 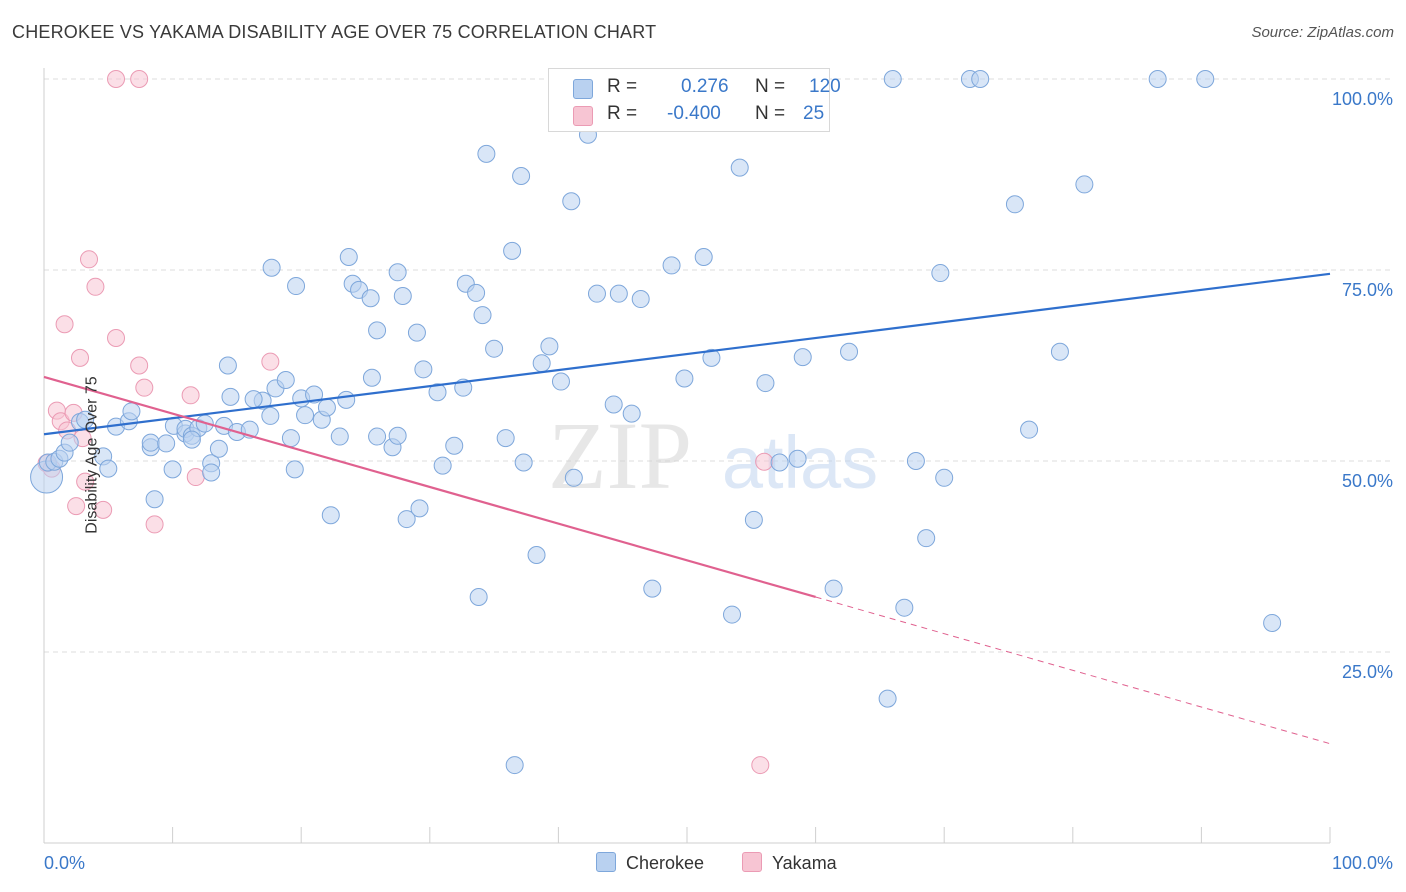 What do you see at coordinates (1367, 481) in the screenshot?
I see `y-tick-label: 50.0%` at bounding box center [1367, 481].